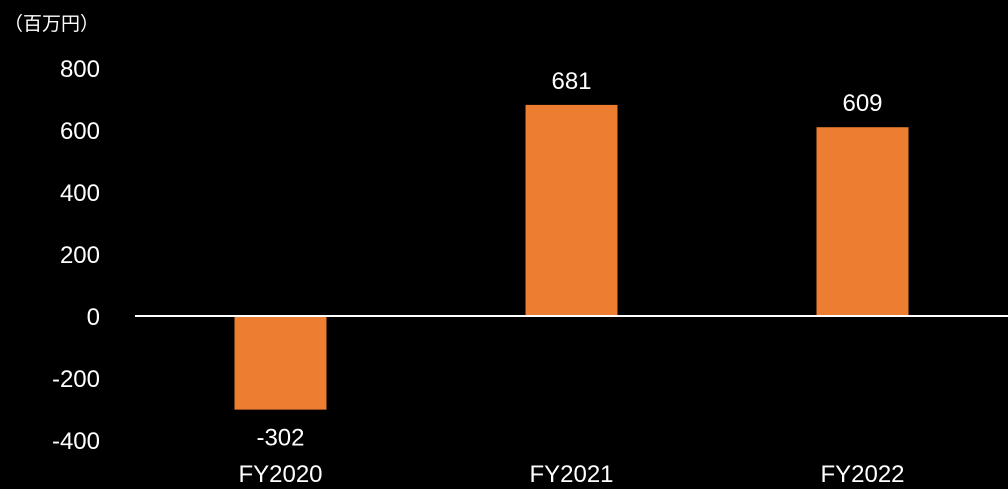 The image size is (1008, 489). What do you see at coordinates (76, 379) in the screenshot?
I see `y-tick-label: -200` at bounding box center [76, 379].